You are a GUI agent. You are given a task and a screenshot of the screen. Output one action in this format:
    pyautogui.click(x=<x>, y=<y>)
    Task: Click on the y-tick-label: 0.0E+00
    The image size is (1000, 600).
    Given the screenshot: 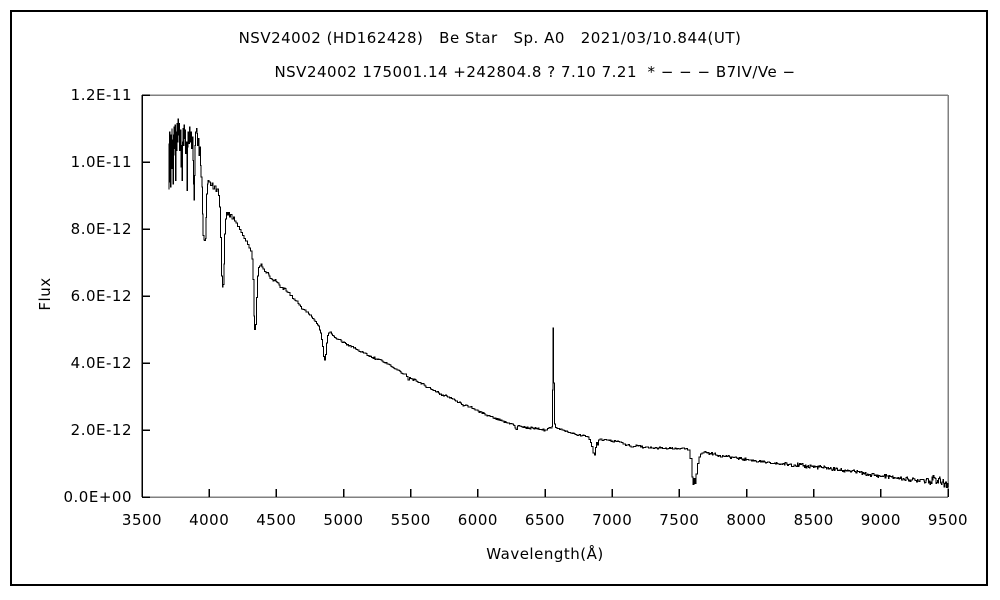 What is the action you would take?
    pyautogui.click(x=97, y=497)
    